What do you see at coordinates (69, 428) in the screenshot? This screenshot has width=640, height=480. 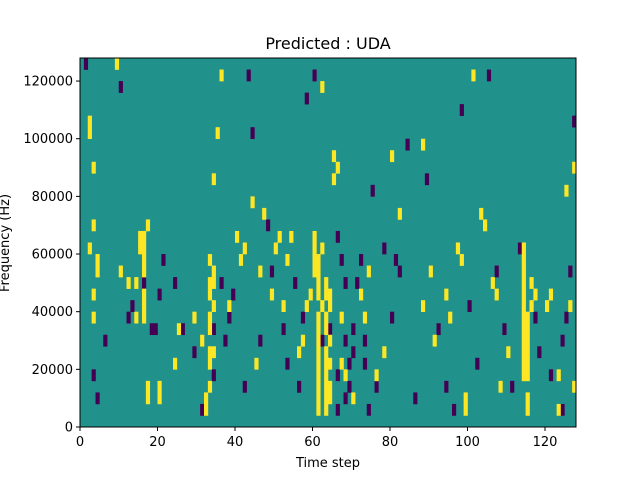 I see `y-tick-label: 0` at bounding box center [69, 428].